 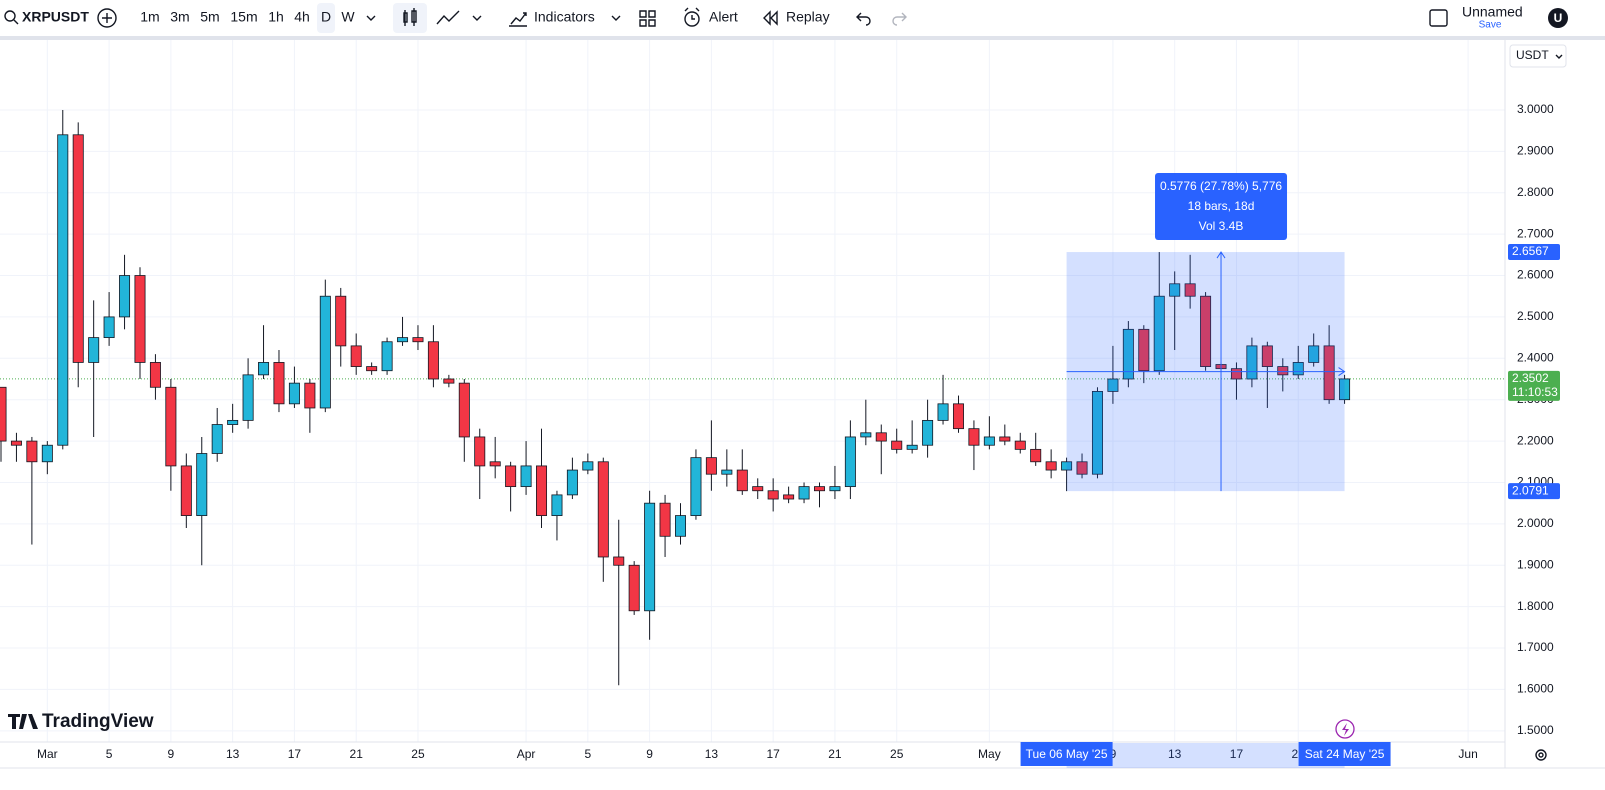 What do you see at coordinates (1532, 55) in the screenshot?
I see `currency-label: USDT` at bounding box center [1532, 55].